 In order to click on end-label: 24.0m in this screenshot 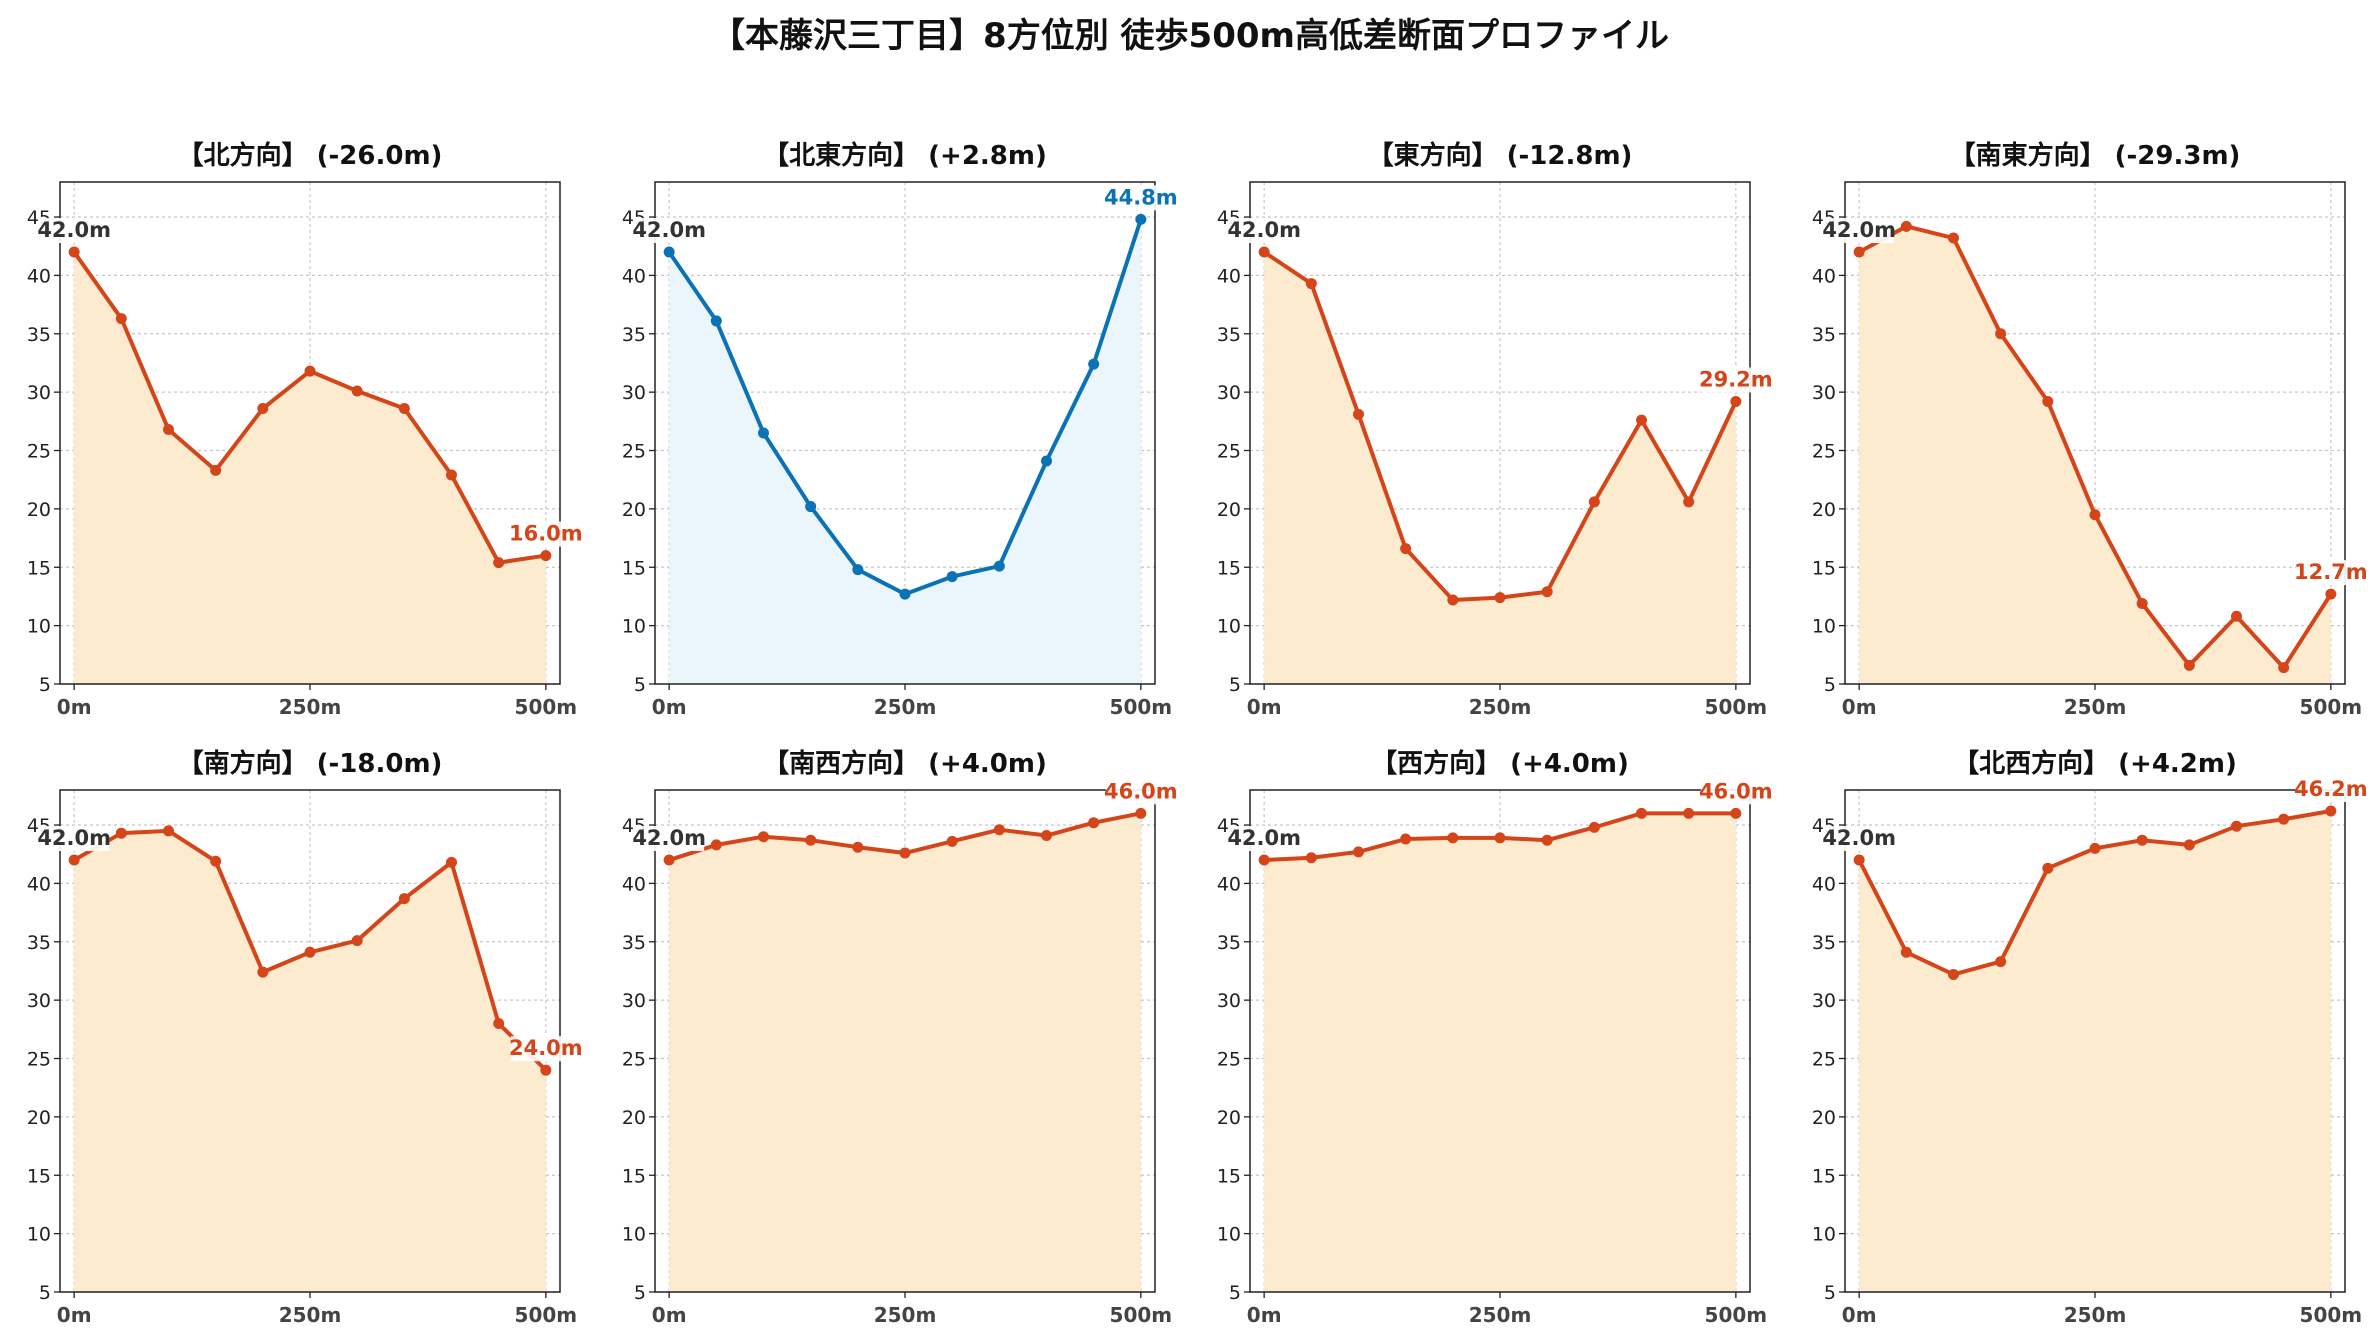, I will do `click(546, 1049)`.